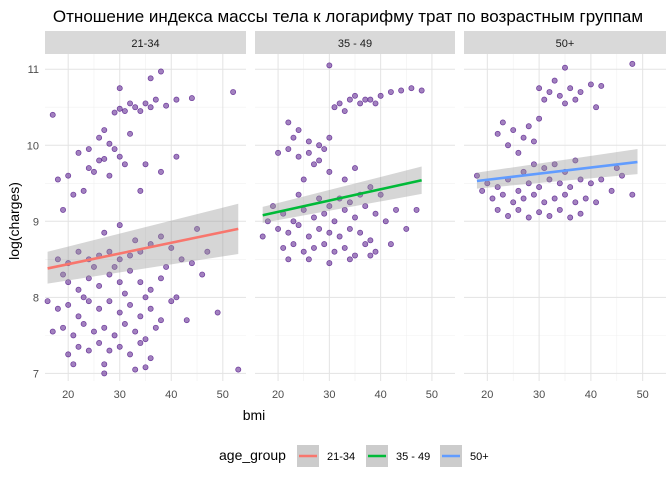 This screenshot has width=672, height=485. What do you see at coordinates (33, 70) in the screenshot?
I see `y-tick-label: 11` at bounding box center [33, 70].